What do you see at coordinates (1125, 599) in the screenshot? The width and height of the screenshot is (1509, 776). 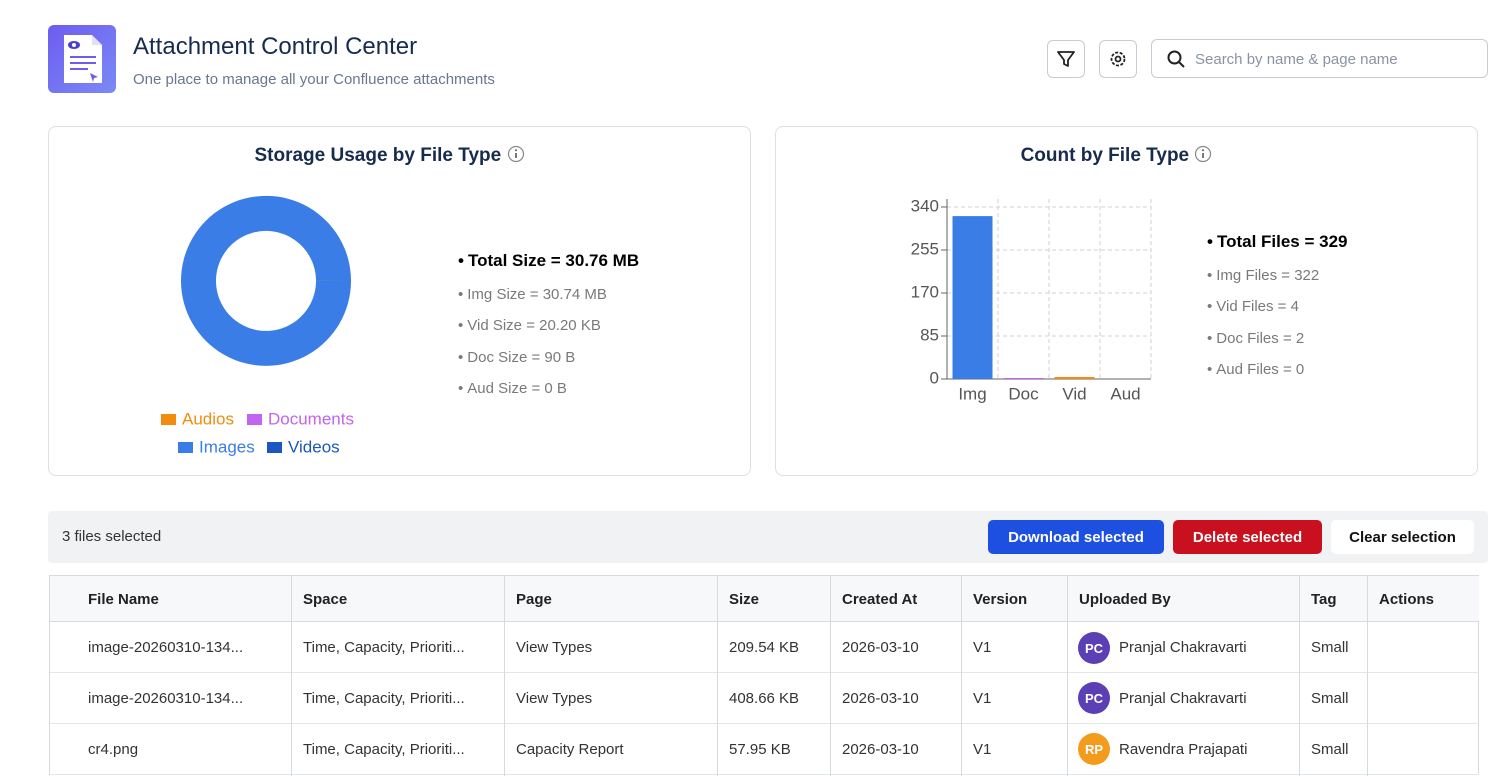 I see `column-header: Uploaded By` at bounding box center [1125, 599].